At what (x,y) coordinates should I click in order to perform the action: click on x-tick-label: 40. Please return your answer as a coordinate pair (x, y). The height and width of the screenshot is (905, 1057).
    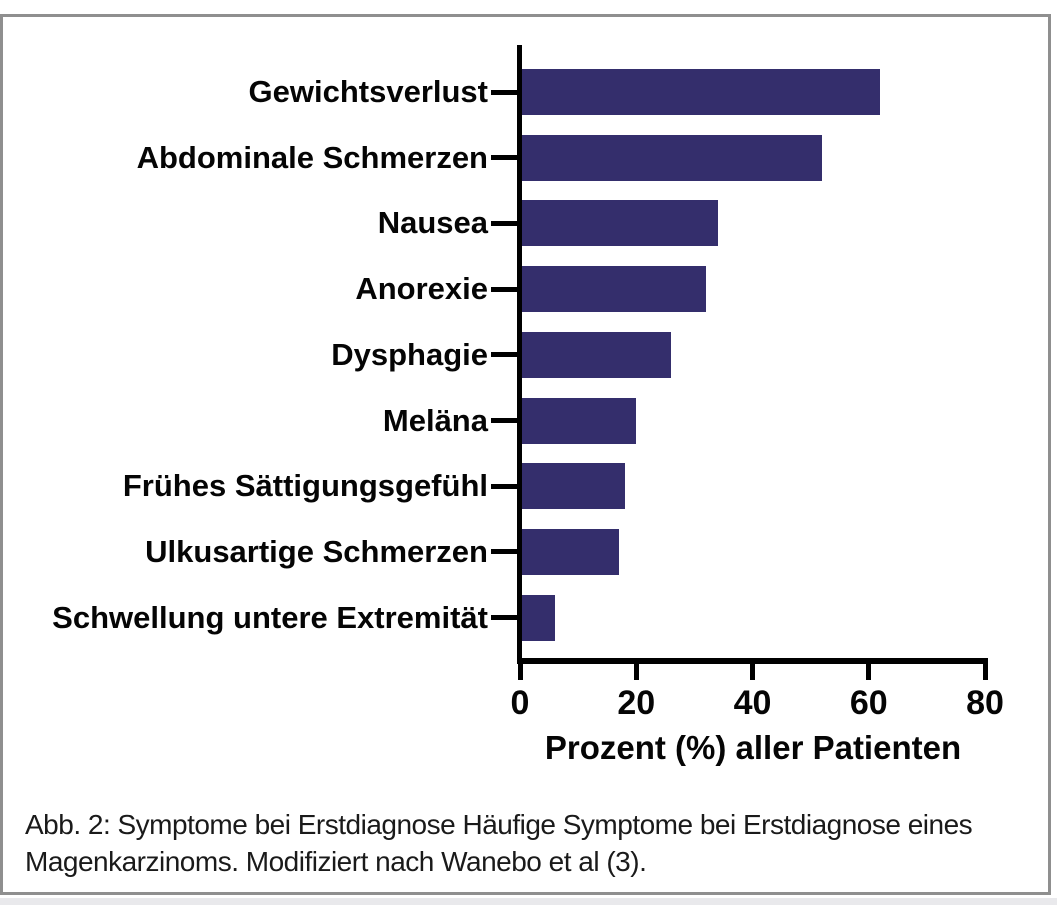
    Looking at the image, I should click on (752, 703).